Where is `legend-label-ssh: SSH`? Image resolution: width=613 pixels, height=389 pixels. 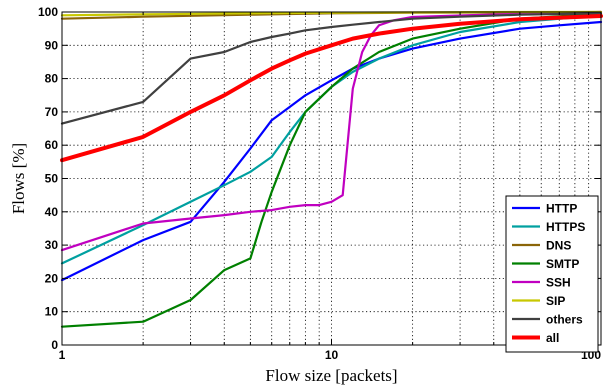 legend-label-ssh: SSH is located at coordinates (558, 283).